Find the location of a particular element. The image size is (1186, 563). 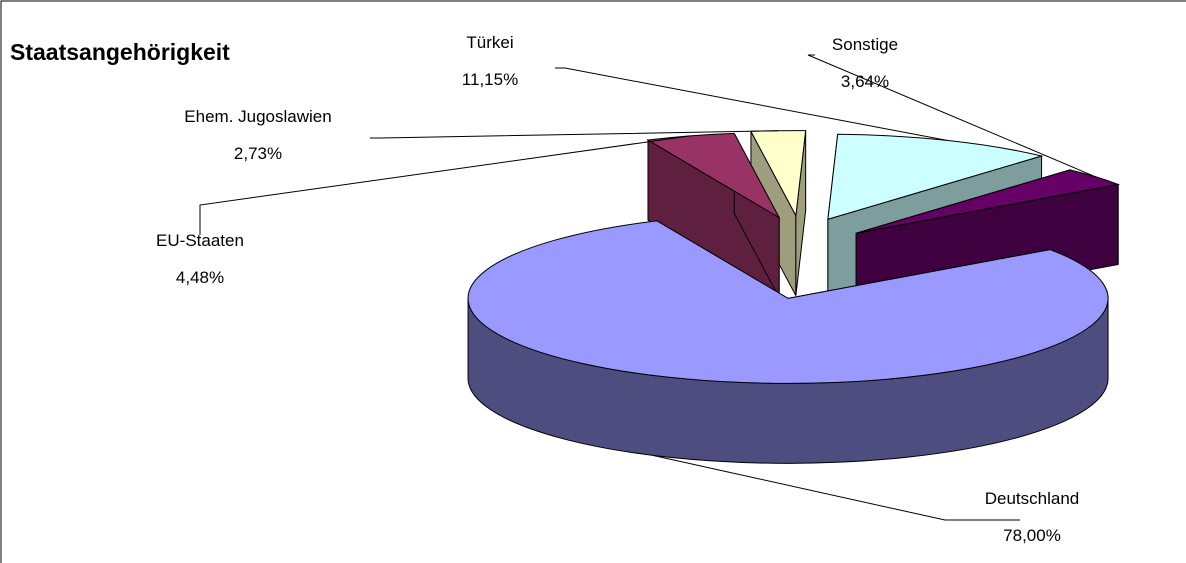

chart-title: Staatsangehörigkeit is located at coordinates (120, 52).